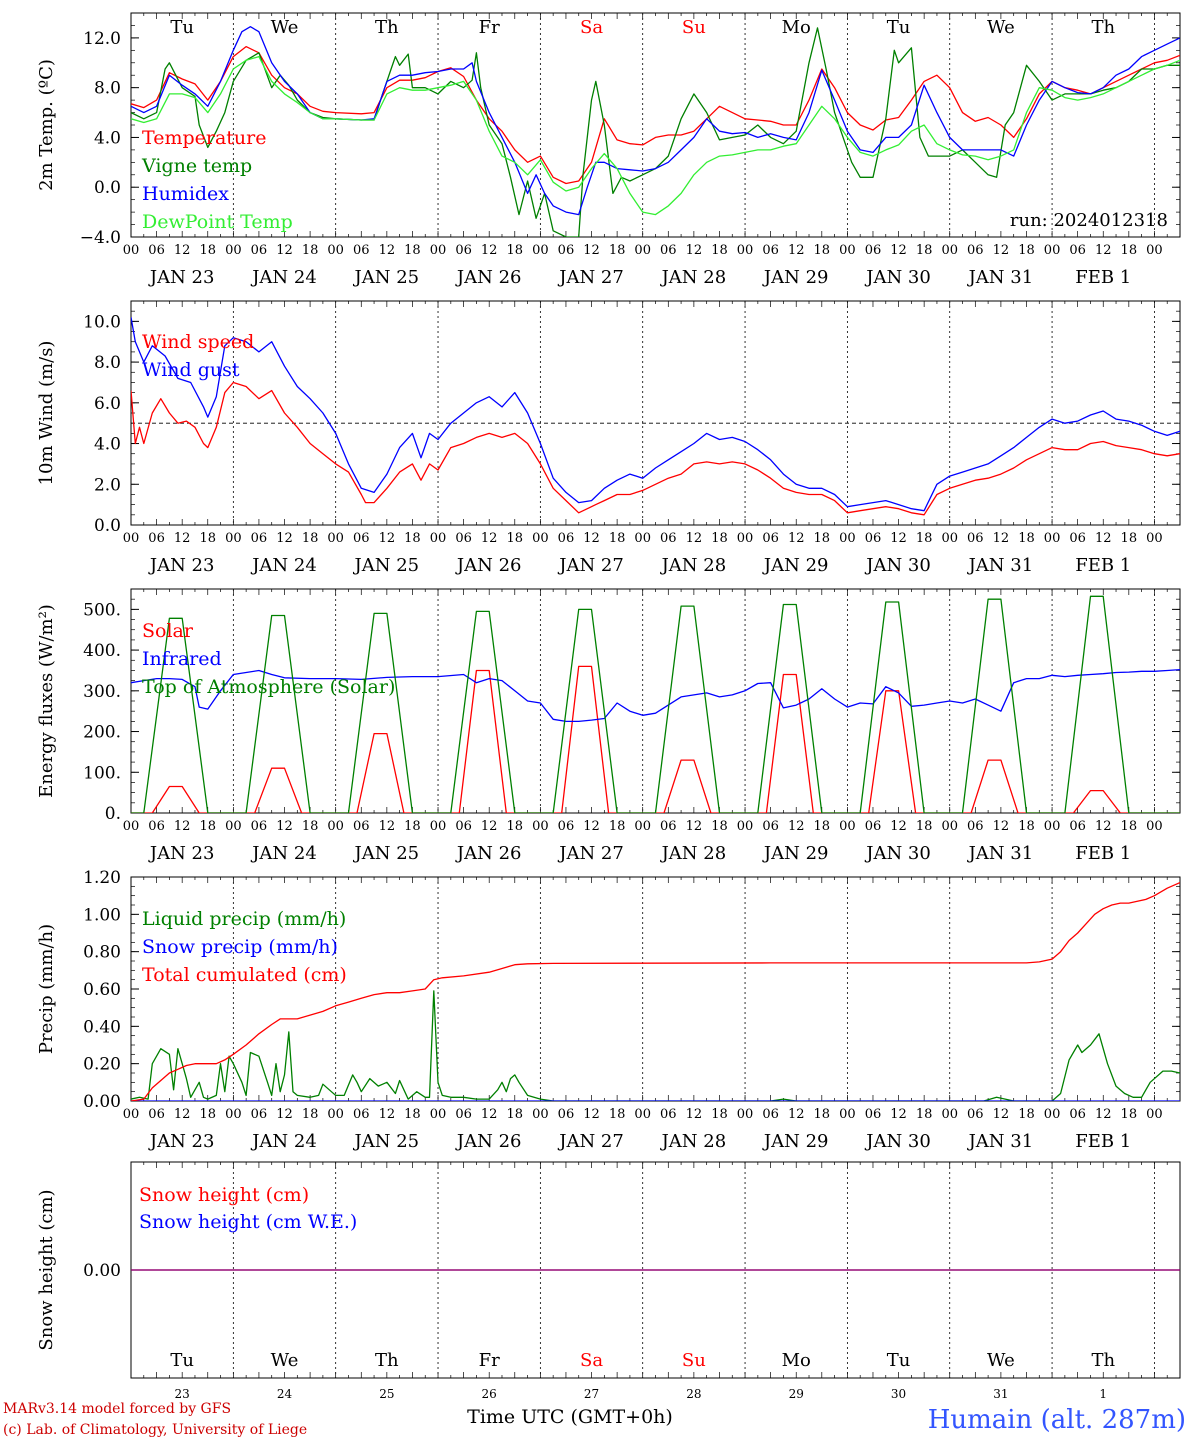 The height and width of the screenshot is (1440, 1194). I want to click on legend-entry: Humidex, so click(185, 194).